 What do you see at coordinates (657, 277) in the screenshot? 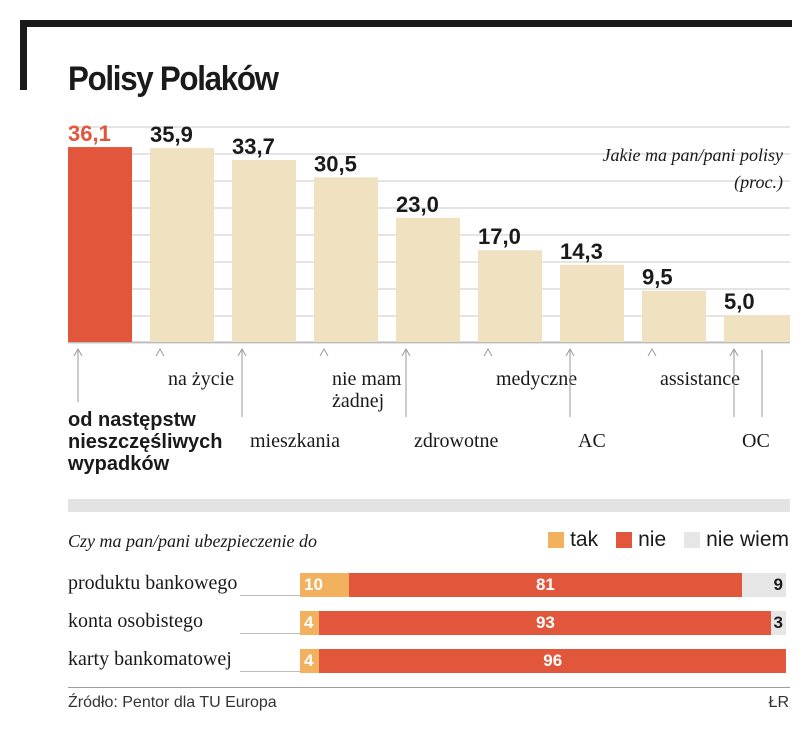
I see `bar-value-label: 9,5` at bounding box center [657, 277].